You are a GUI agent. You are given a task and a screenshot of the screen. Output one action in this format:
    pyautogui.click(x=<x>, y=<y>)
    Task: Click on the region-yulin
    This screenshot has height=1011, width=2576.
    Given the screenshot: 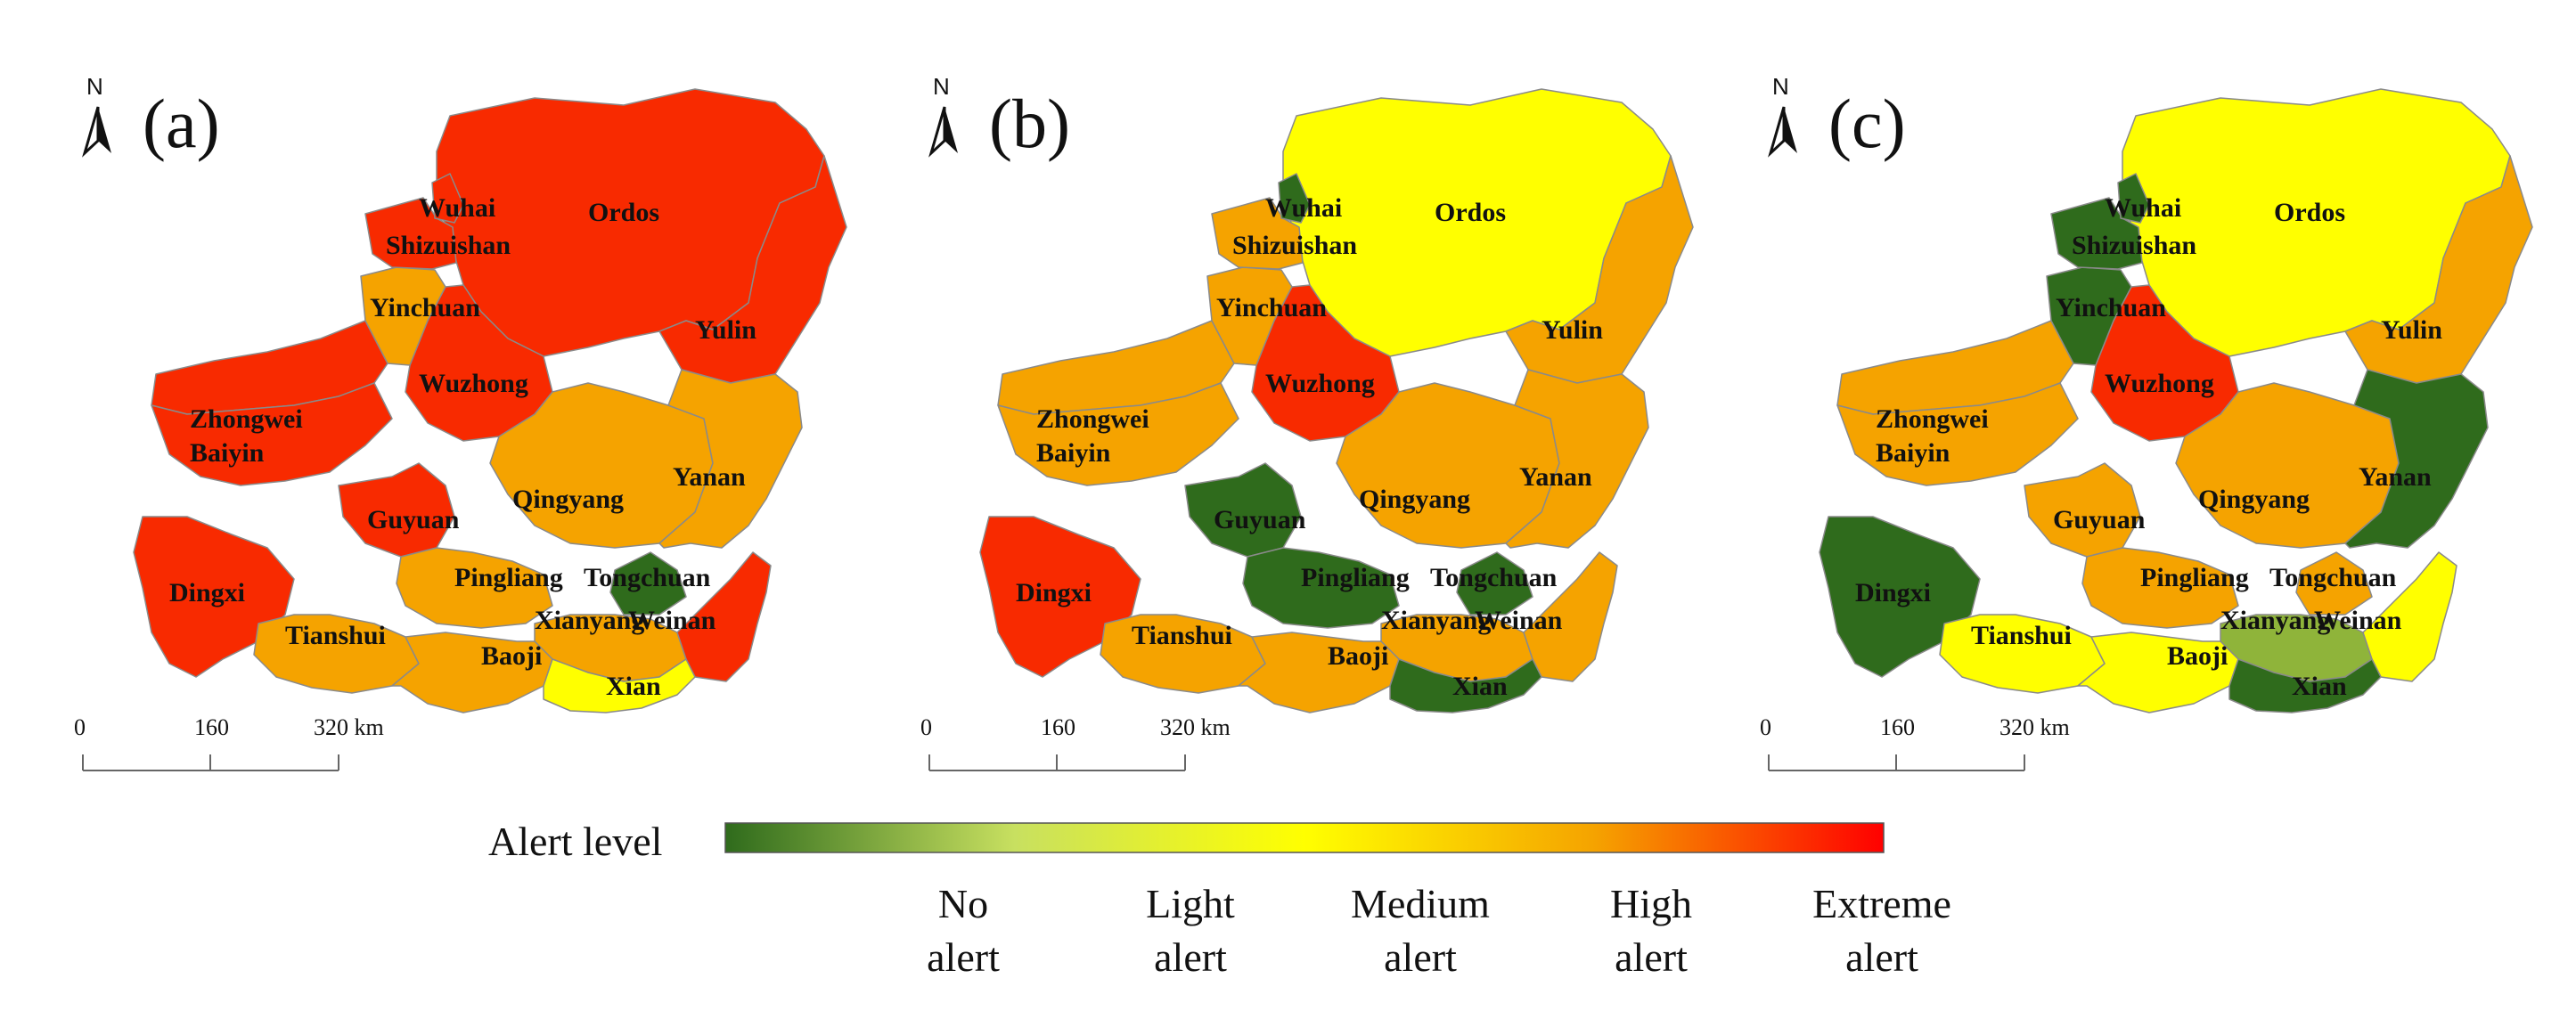 What is the action you would take?
    pyautogui.click(x=1599, y=270)
    